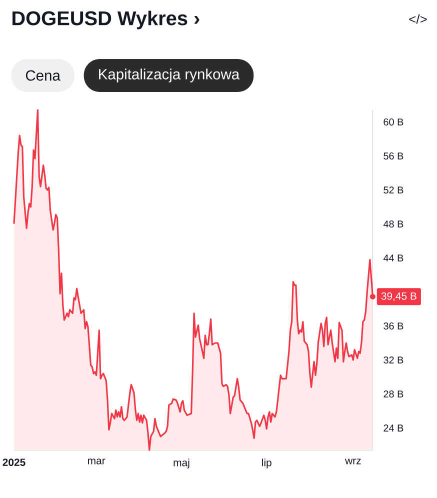  What do you see at coordinates (394, 326) in the screenshot?
I see `y-tick-label: 36 B` at bounding box center [394, 326].